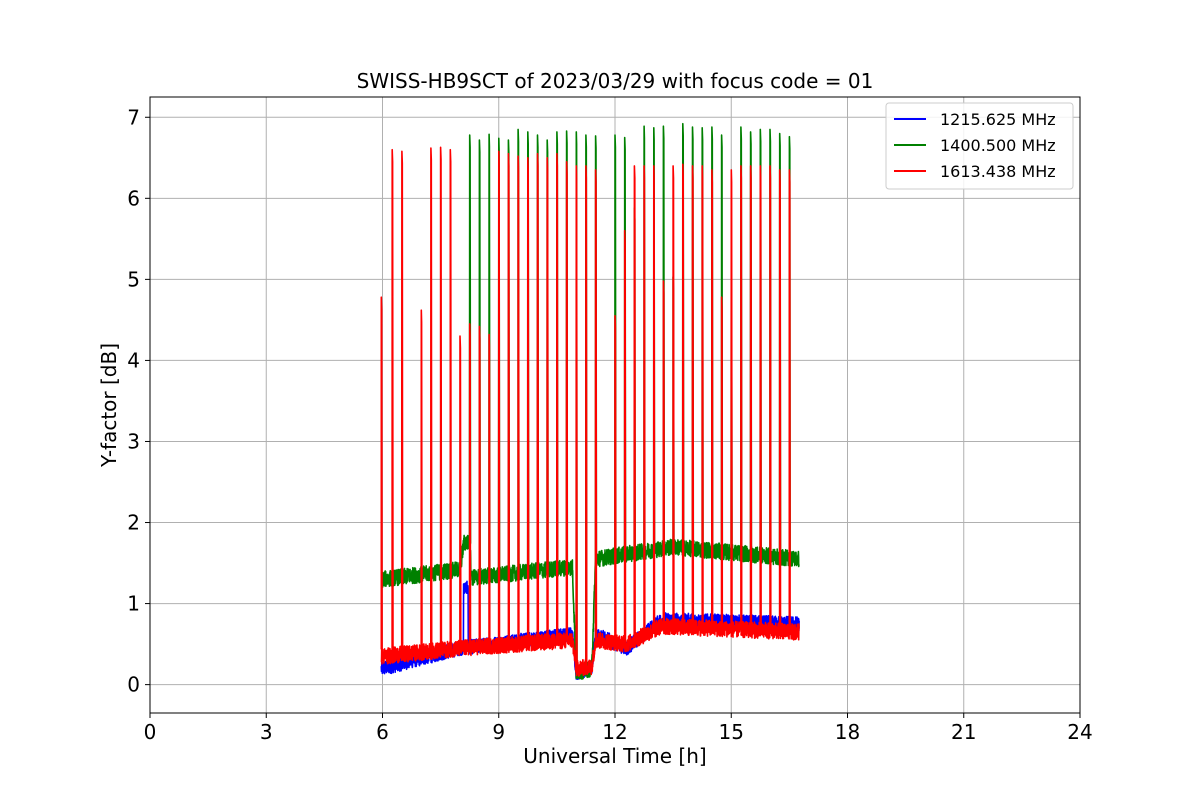  Describe the element at coordinates (998, 171) in the screenshot. I see `legend-entry: 1613.438 MHz` at that location.